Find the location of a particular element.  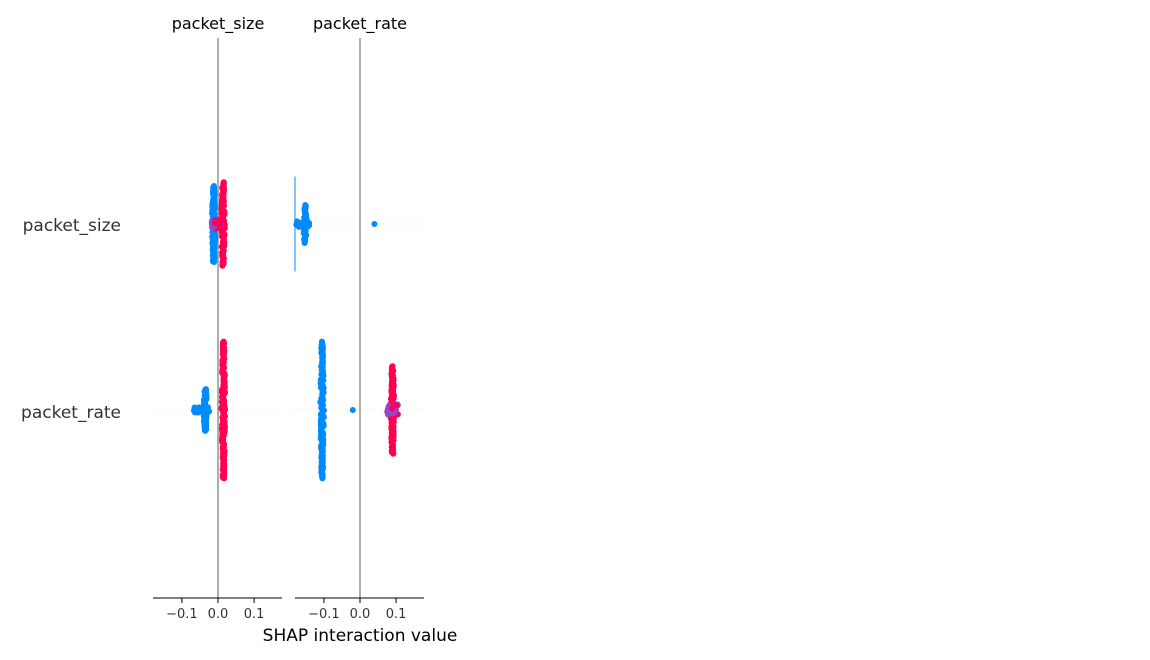

row-label-packet-rate: packet_rate is located at coordinates (71, 413).